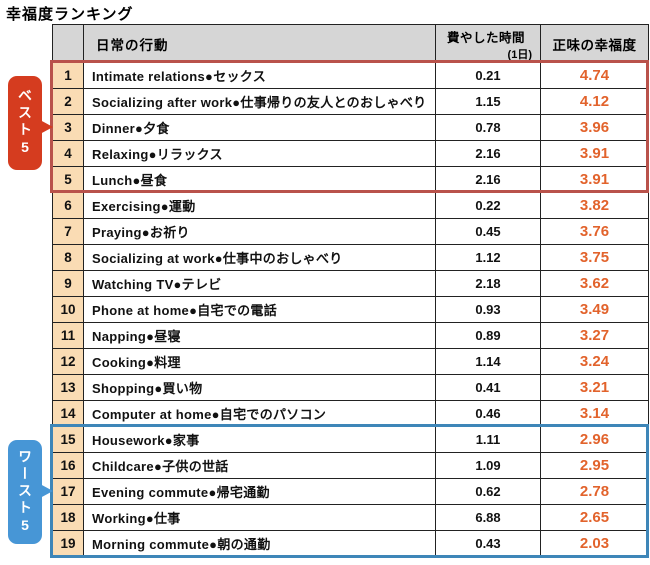 The image size is (650, 565). Describe the element at coordinates (25, 123) in the screenshot. I see `best5-badge: ベスト5` at that location.